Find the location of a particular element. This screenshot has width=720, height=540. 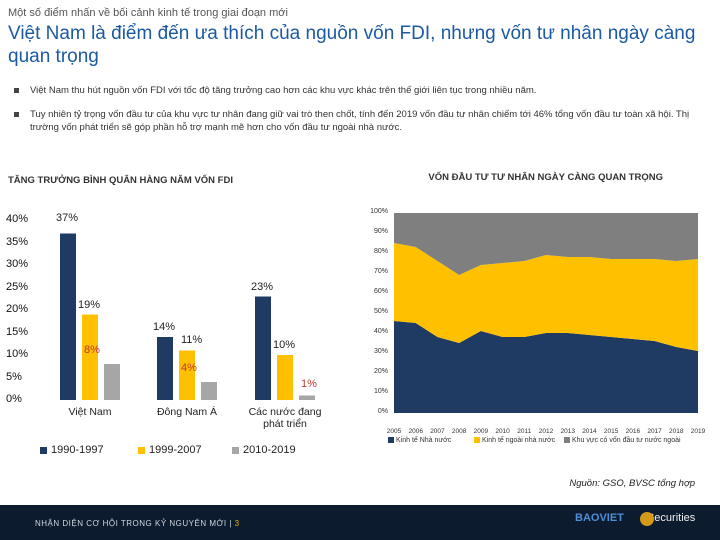

right-xtick-label: 2019 is located at coordinates (698, 431).